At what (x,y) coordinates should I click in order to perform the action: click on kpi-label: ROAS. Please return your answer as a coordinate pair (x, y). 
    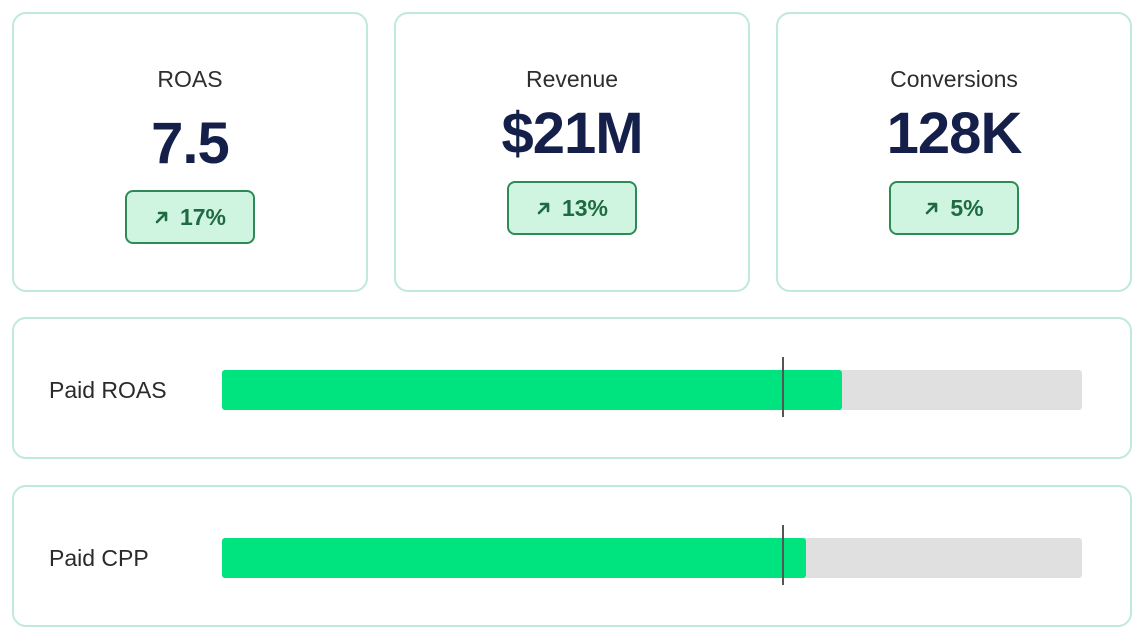
    Looking at the image, I should click on (190, 79).